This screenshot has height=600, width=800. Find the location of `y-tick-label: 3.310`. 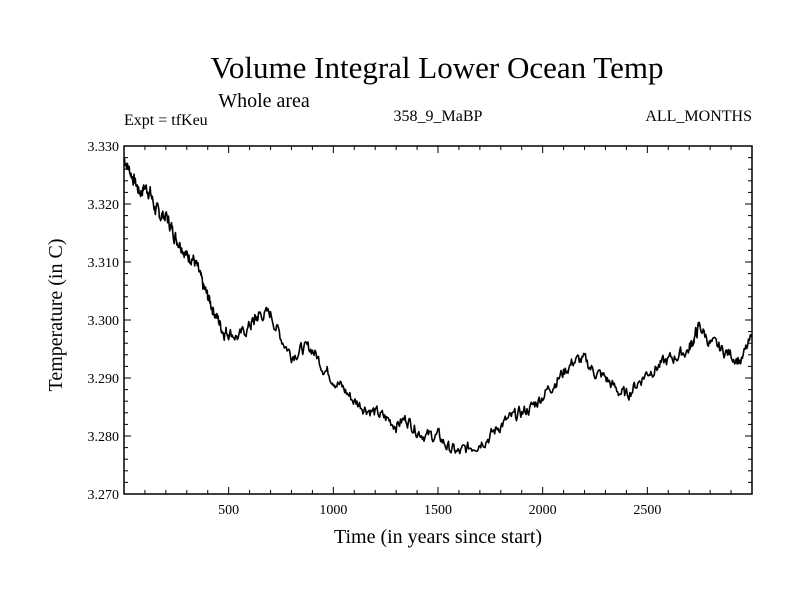

y-tick-label: 3.310 is located at coordinates (104, 263).